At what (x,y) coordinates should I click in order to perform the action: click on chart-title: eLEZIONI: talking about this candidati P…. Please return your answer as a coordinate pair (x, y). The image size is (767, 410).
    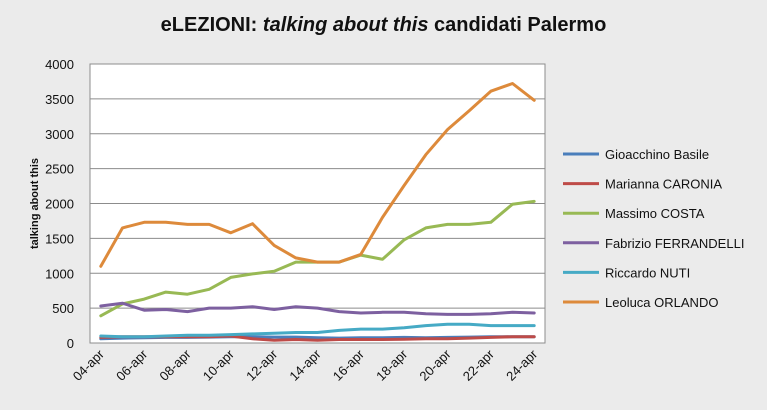
    Looking at the image, I should click on (383, 25).